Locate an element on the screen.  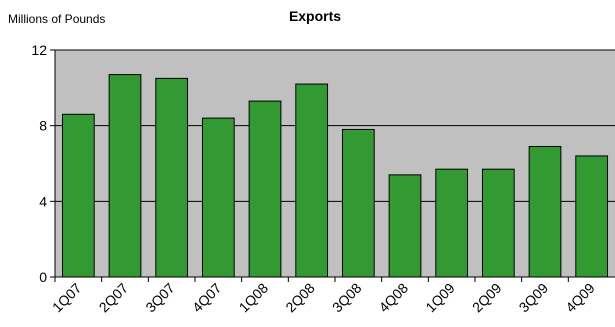
bar-4Q07 is located at coordinates (218, 197).